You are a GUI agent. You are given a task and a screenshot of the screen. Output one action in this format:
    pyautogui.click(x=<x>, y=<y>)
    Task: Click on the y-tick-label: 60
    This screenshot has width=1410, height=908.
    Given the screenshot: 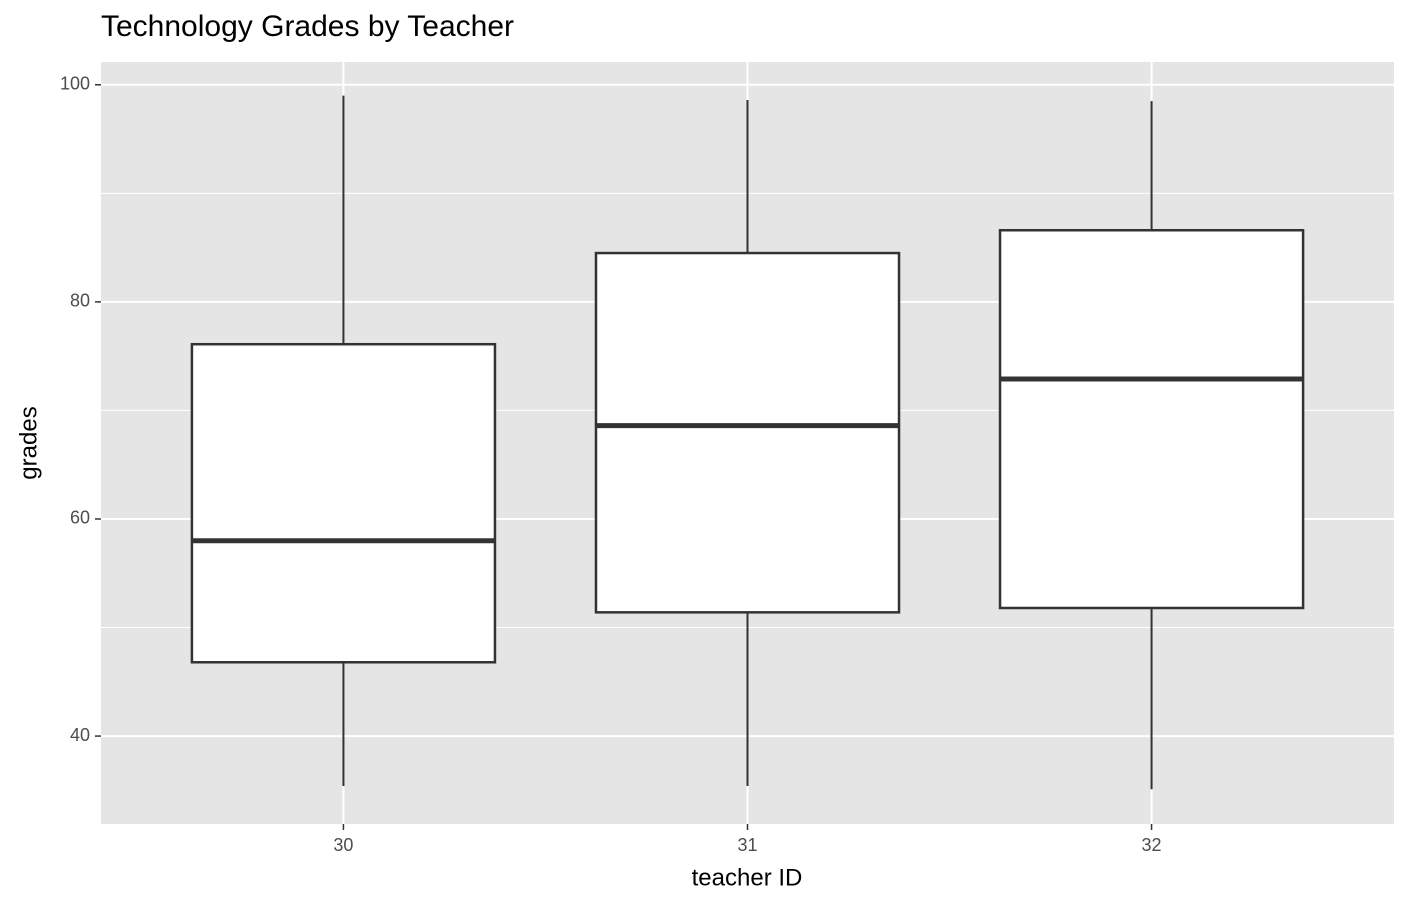 What is the action you would take?
    pyautogui.click(x=80, y=518)
    